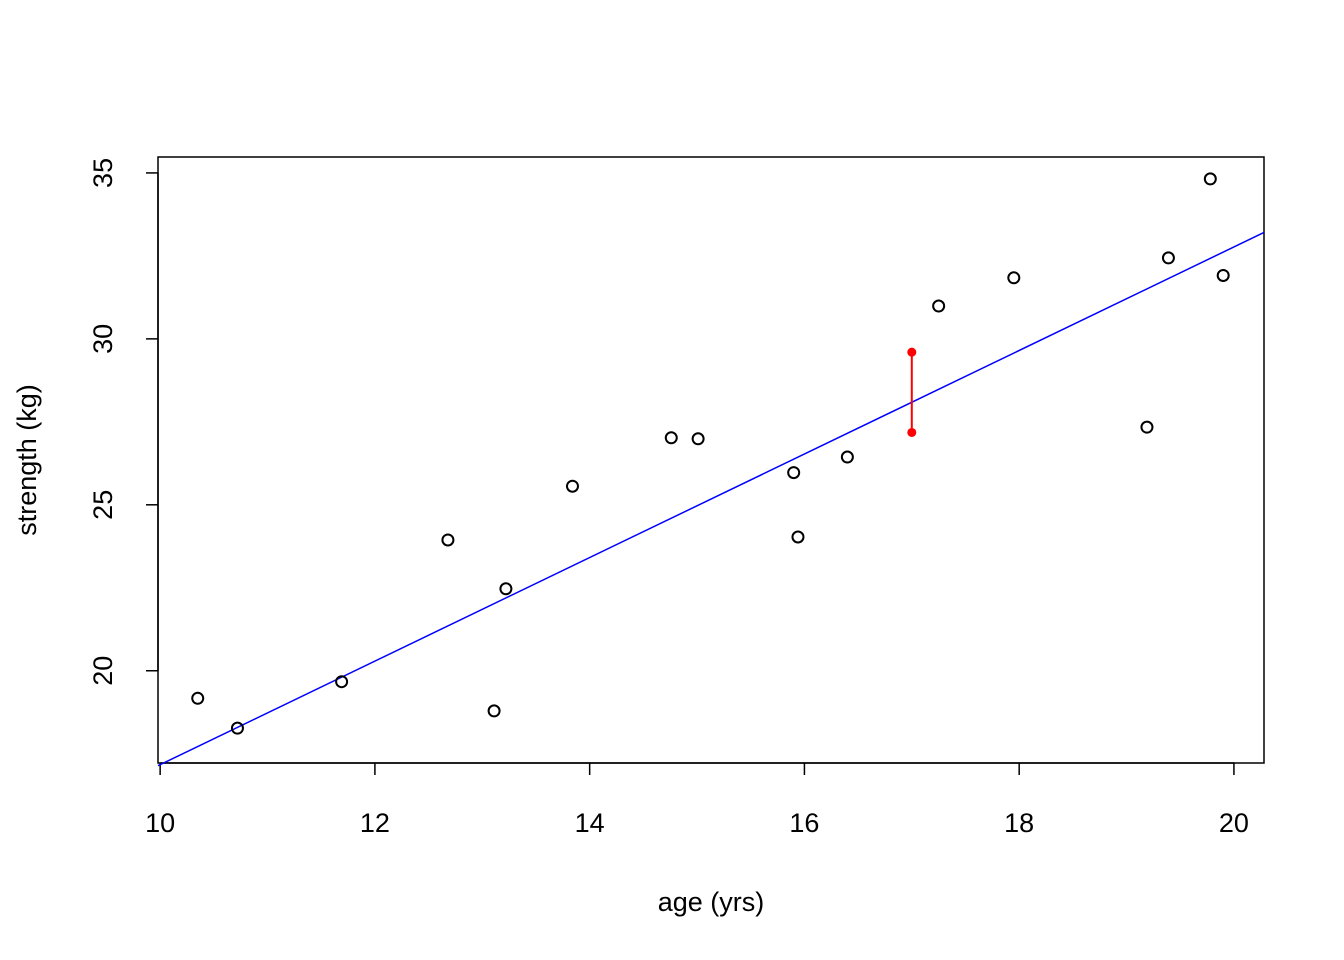 This screenshot has height=960, width=1344. Describe the element at coordinates (103, 505) in the screenshot. I see `y-tick-label: 25` at that location.